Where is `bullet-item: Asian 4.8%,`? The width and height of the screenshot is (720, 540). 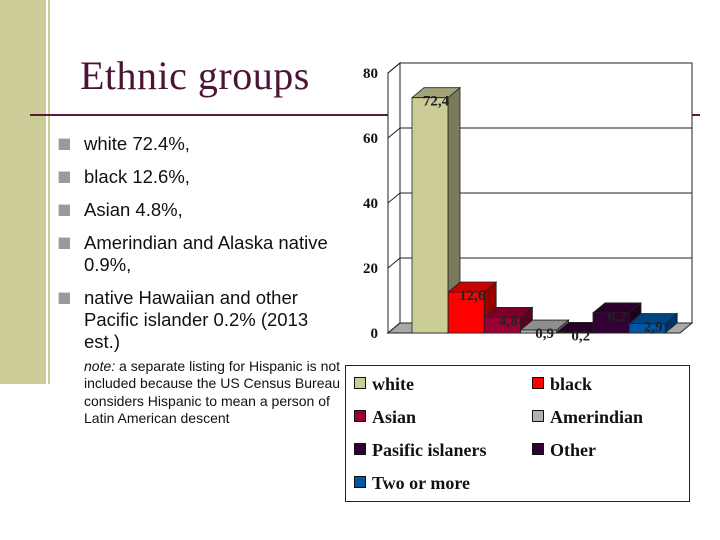 bullet-item: Asian 4.8%, is located at coordinates (200, 210).